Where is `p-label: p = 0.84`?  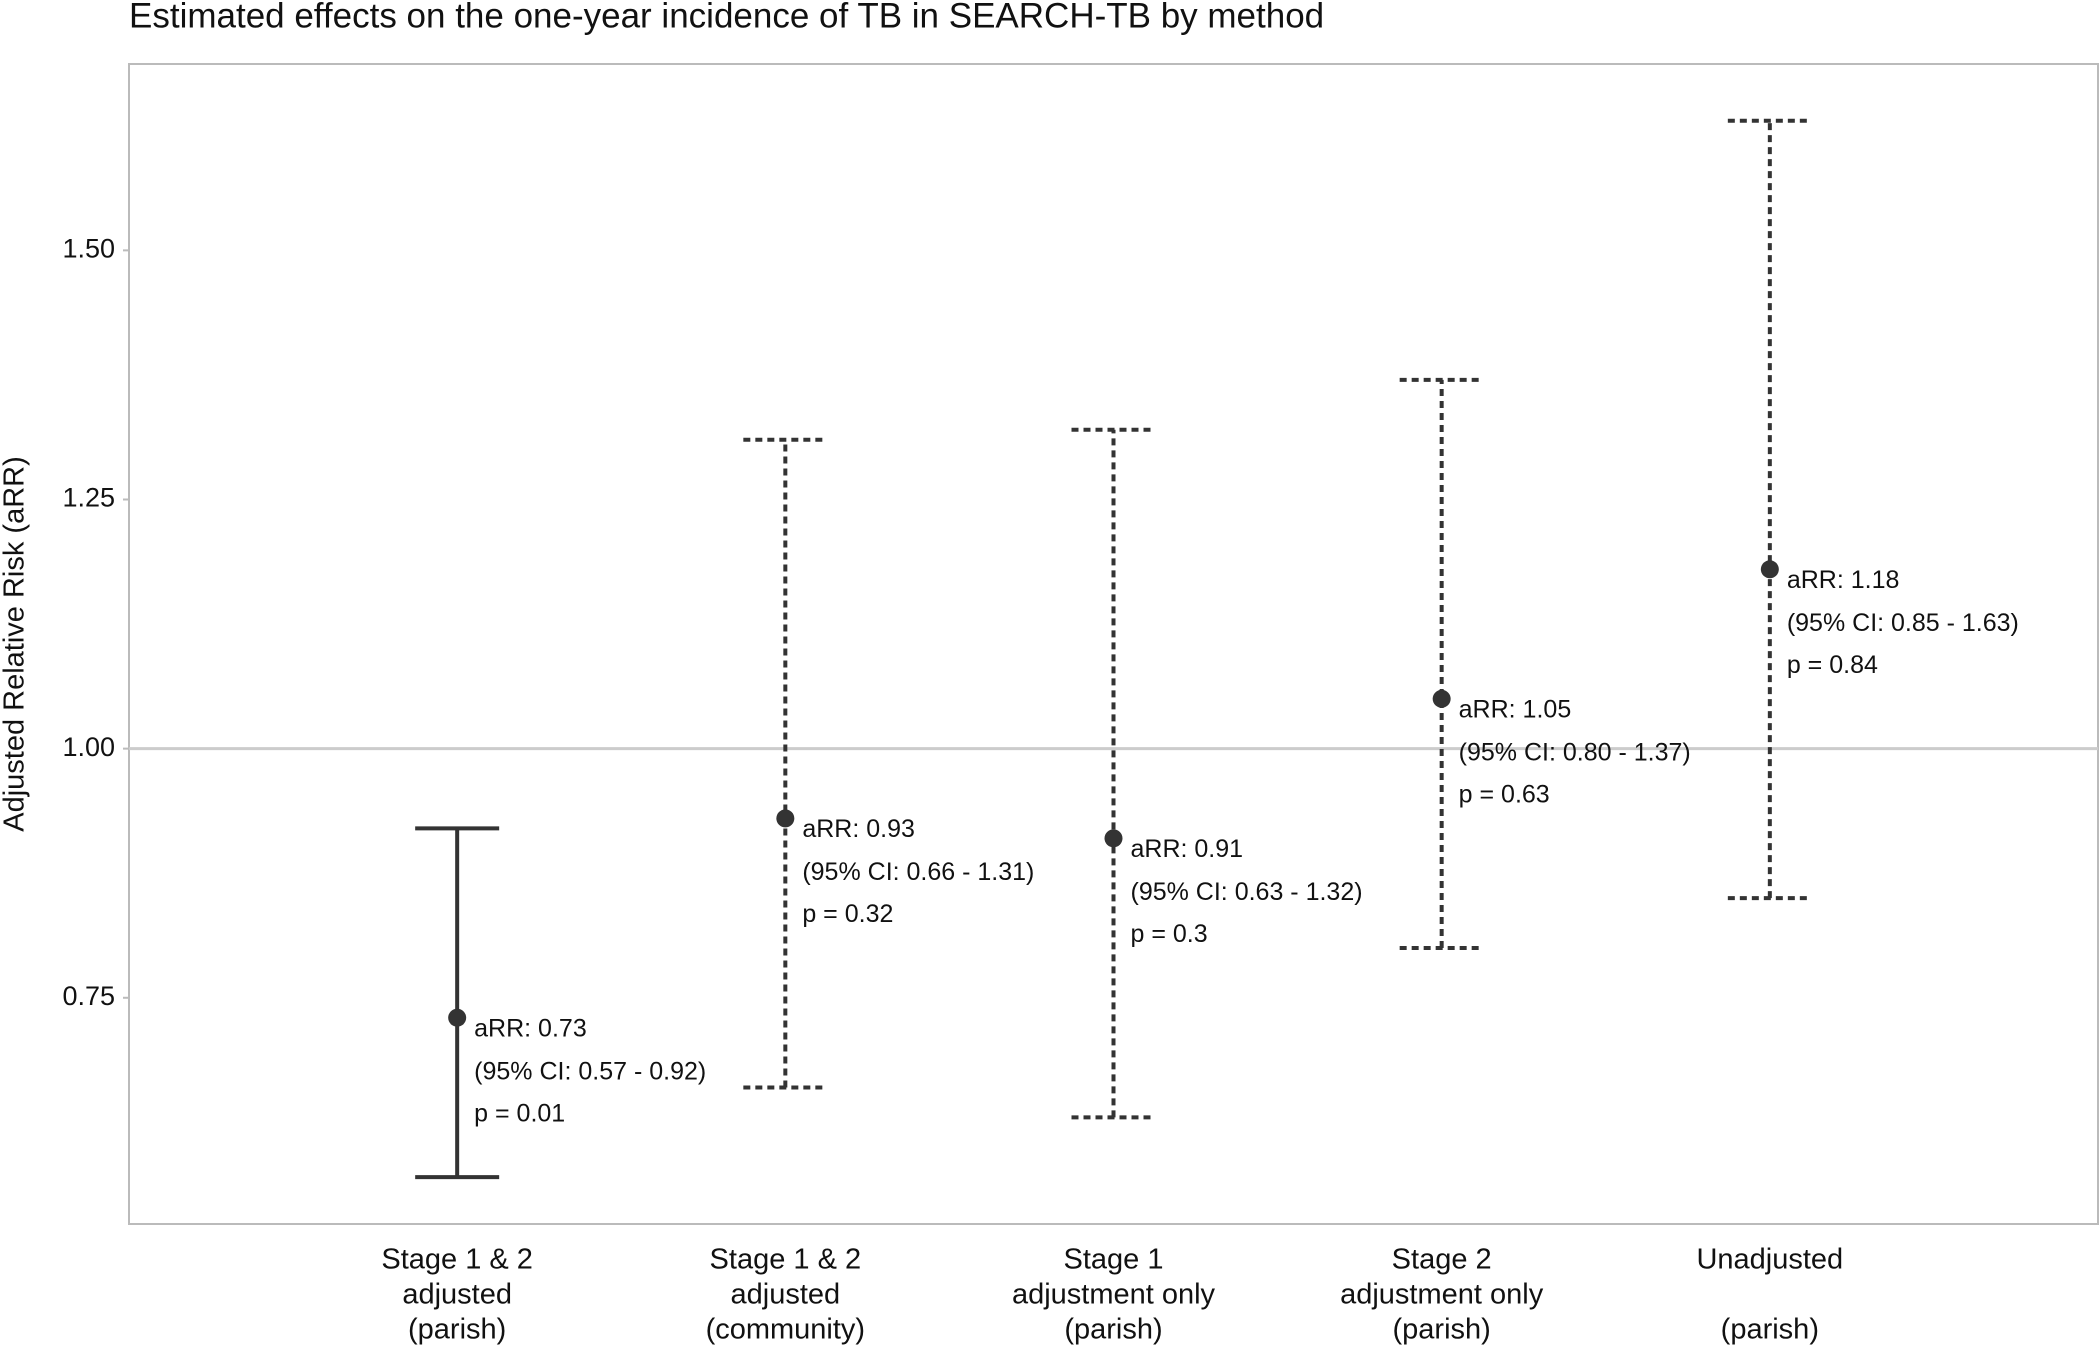 p-label: p = 0.84 is located at coordinates (1832, 665).